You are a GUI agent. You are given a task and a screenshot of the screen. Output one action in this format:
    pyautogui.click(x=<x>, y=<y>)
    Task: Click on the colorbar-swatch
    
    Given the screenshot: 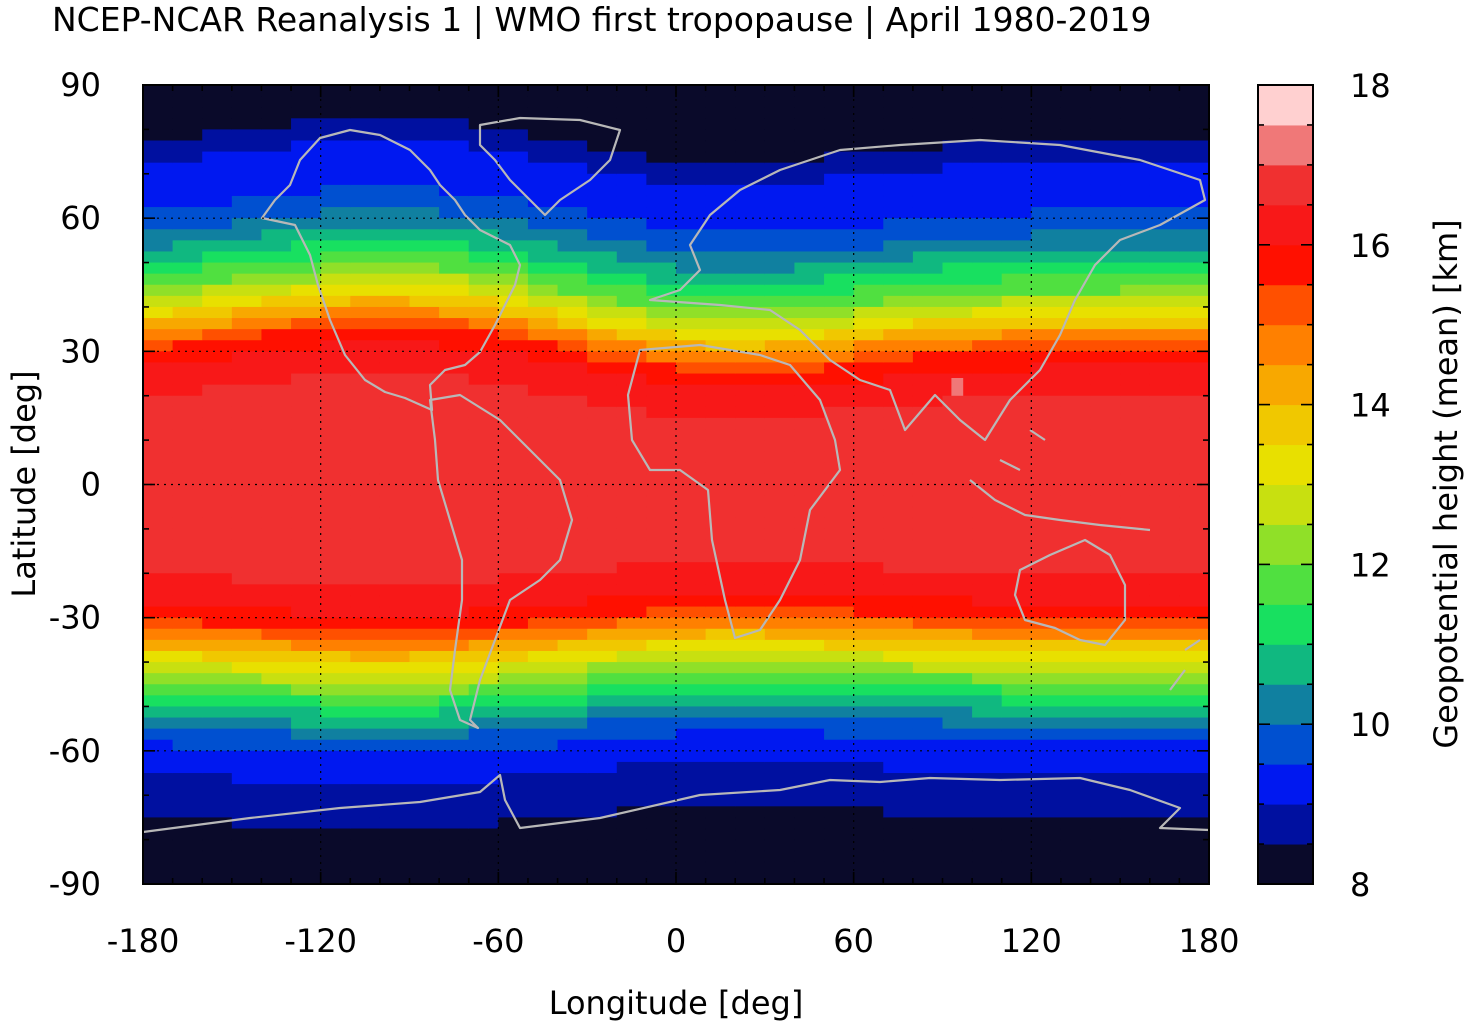 What is the action you would take?
    pyautogui.click(x=1285, y=425)
    